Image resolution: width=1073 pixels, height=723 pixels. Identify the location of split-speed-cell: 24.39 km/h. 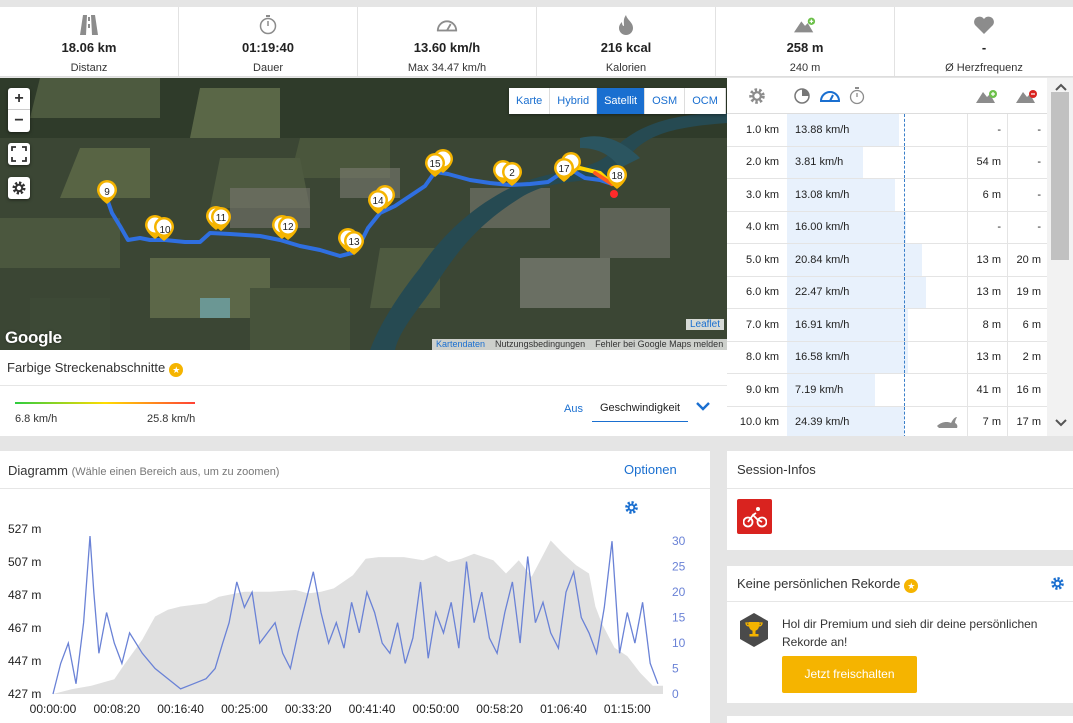
(877, 421).